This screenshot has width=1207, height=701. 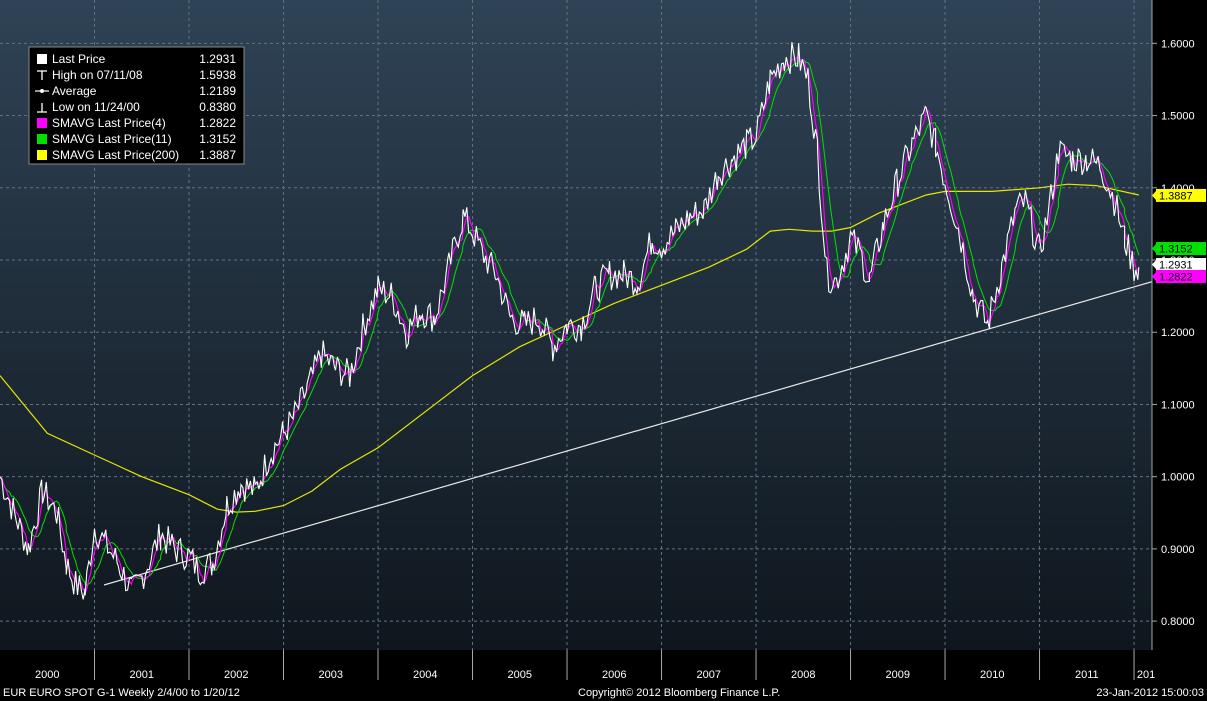 What do you see at coordinates (1176, 277) in the screenshot?
I see `callout-label: 1.2822` at bounding box center [1176, 277].